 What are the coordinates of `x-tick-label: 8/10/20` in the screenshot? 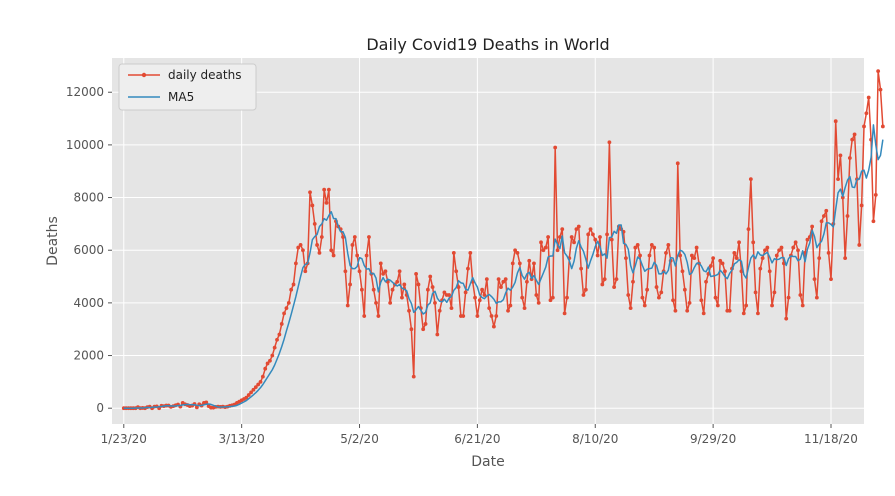 It's located at (595, 439).